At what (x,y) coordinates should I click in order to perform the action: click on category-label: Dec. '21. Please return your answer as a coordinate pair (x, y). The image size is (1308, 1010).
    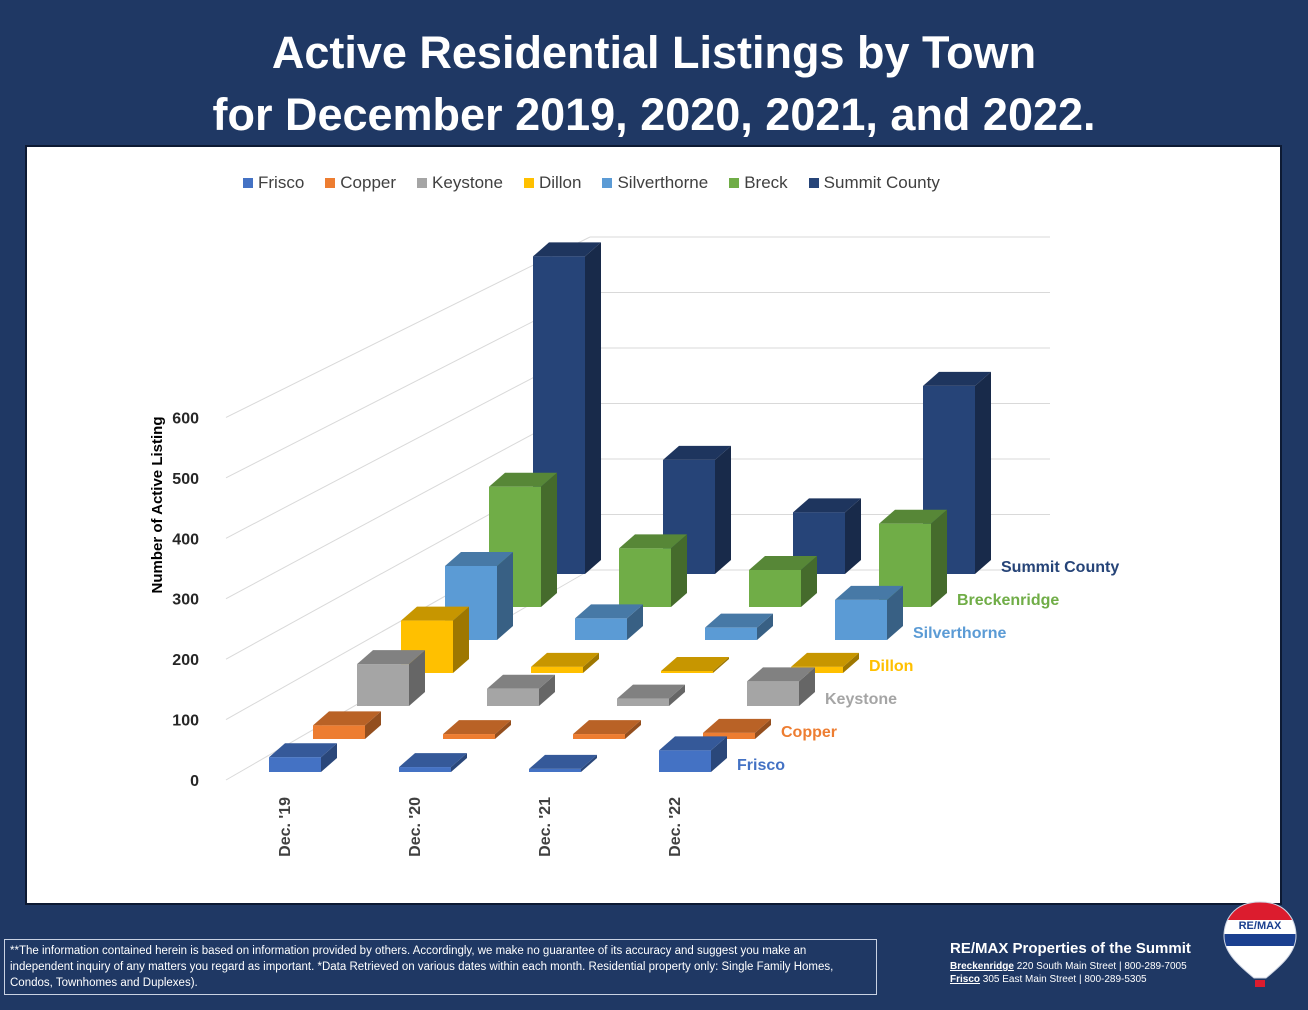
    Looking at the image, I should click on (545, 827).